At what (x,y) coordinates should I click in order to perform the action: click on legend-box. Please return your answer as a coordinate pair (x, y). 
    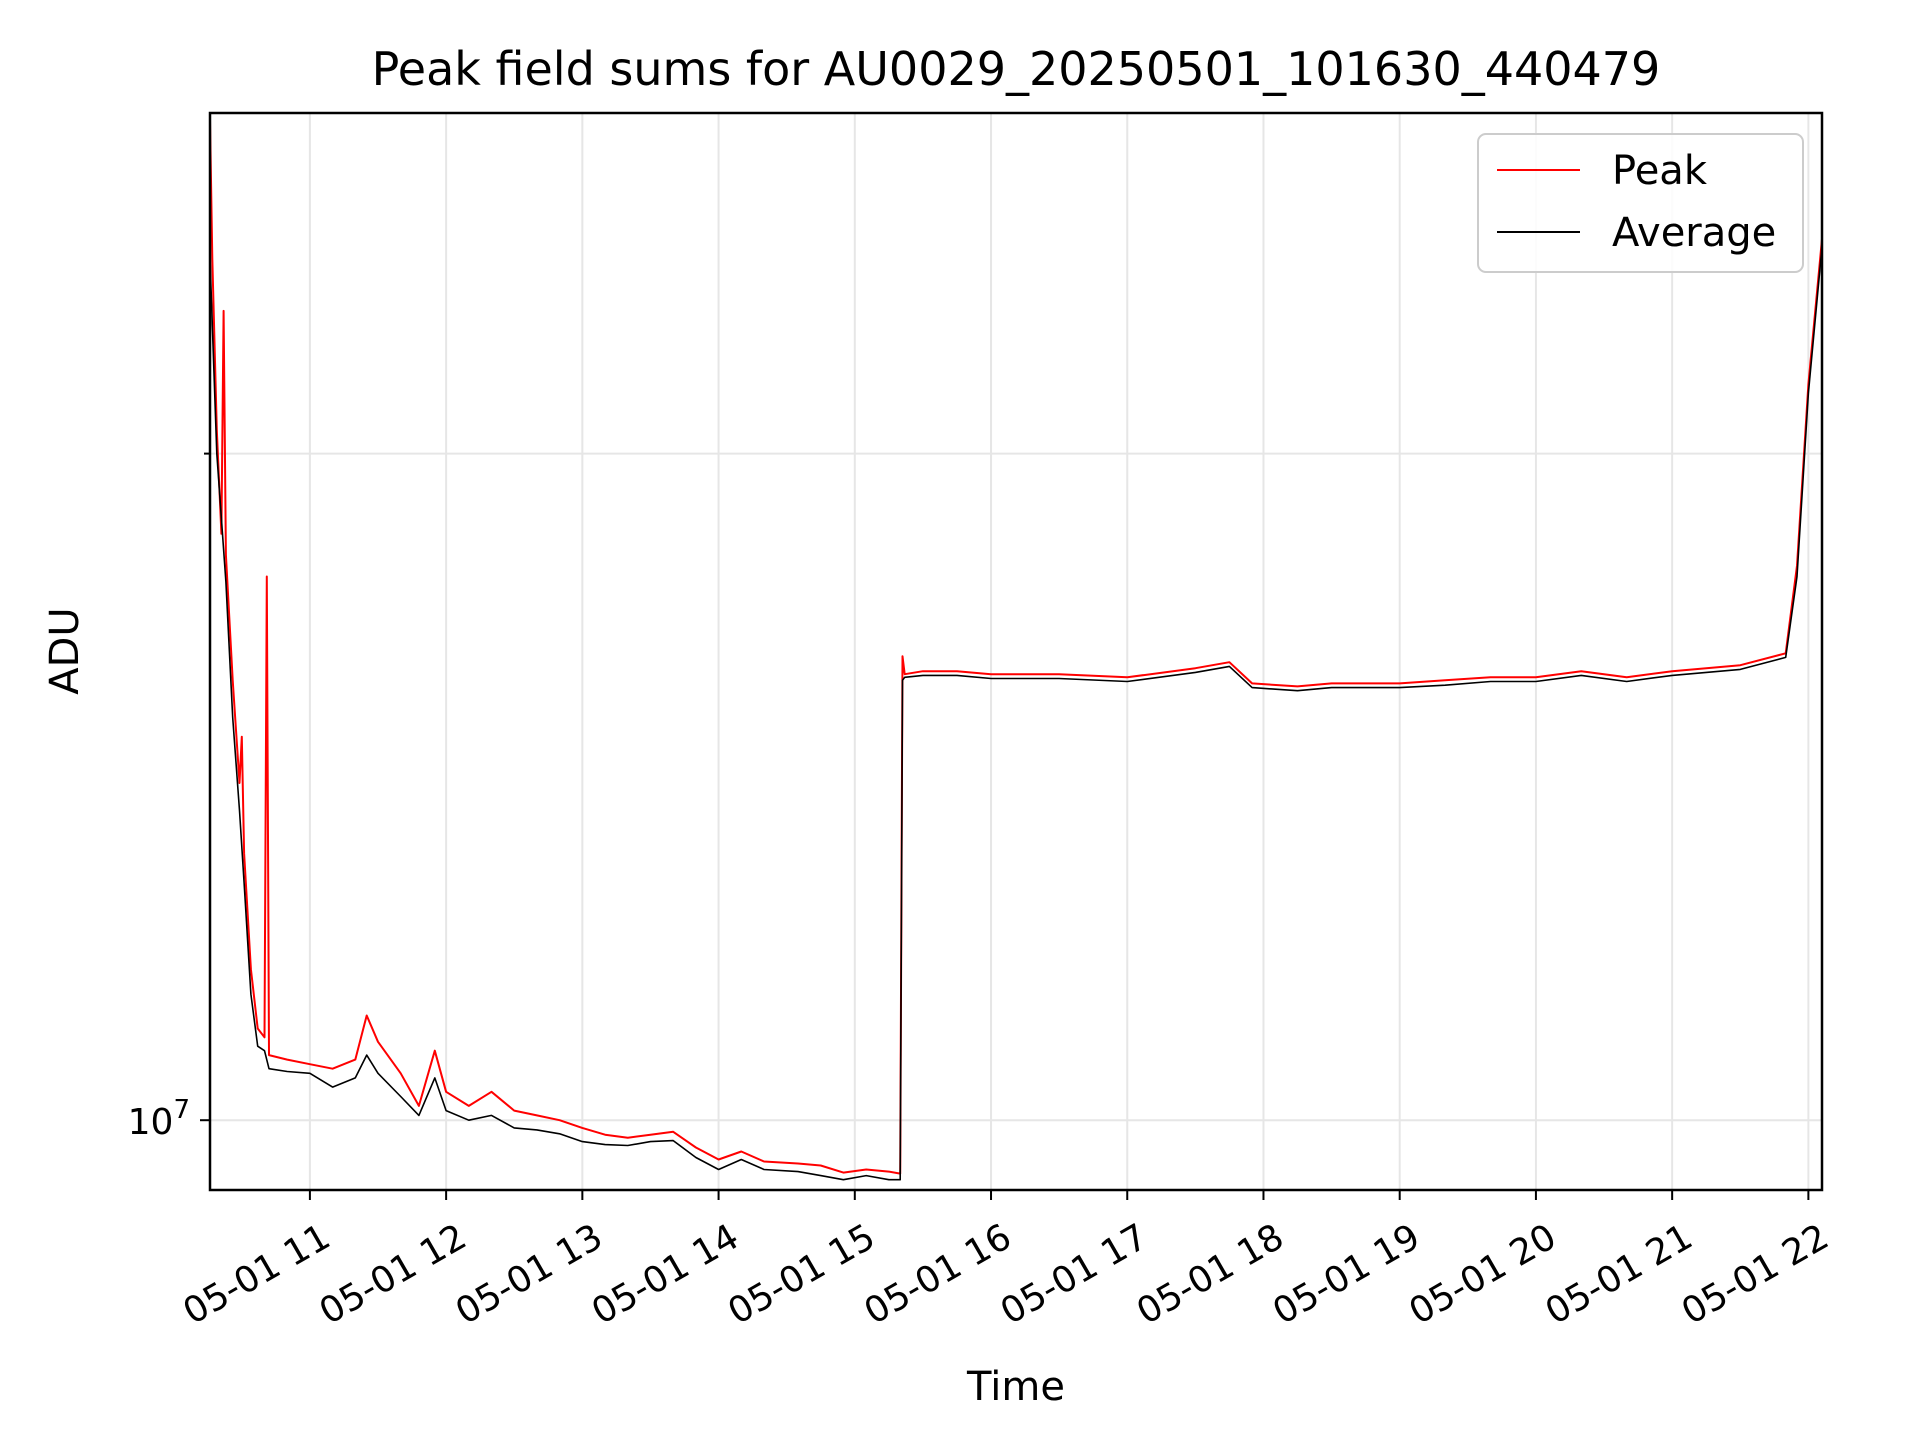
    Looking at the image, I should click on (1640, 203).